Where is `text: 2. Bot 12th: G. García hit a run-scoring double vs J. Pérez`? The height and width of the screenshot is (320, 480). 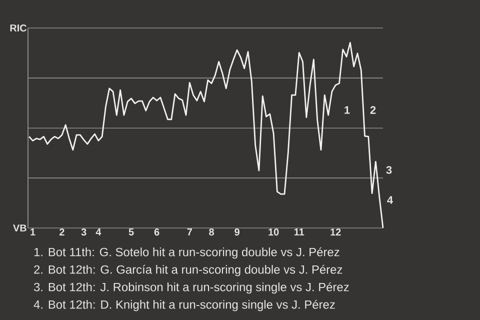 text: 2. Bot 12th: G. García hit a run-scoring double vs J. Pérez is located at coordinates (188, 270).